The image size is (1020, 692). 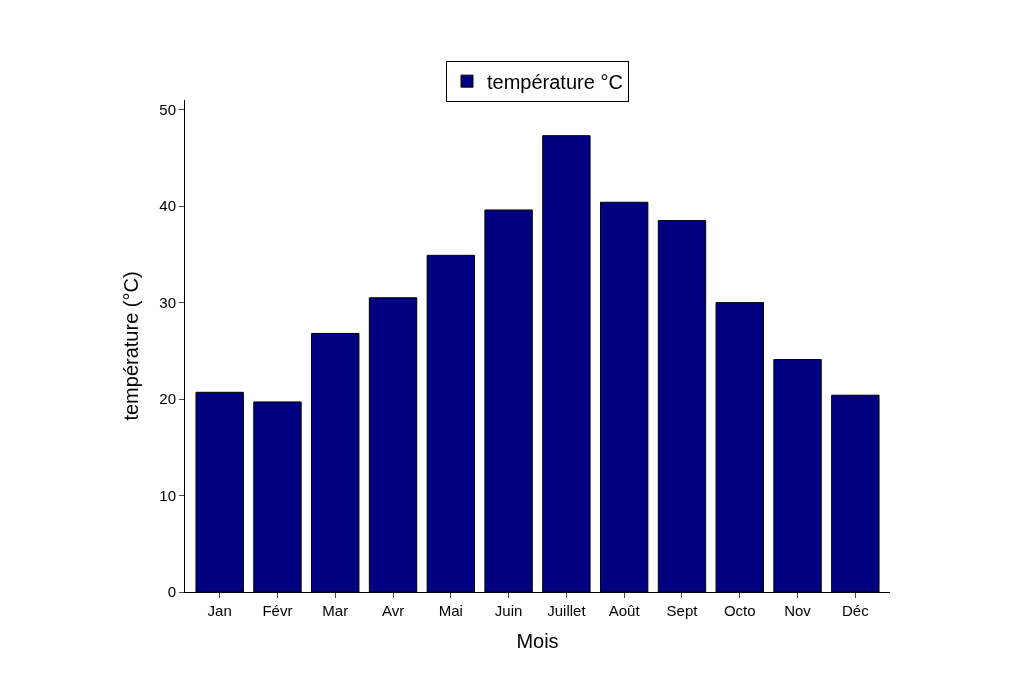 I want to click on y-tick-label: 50, so click(x=167, y=109).